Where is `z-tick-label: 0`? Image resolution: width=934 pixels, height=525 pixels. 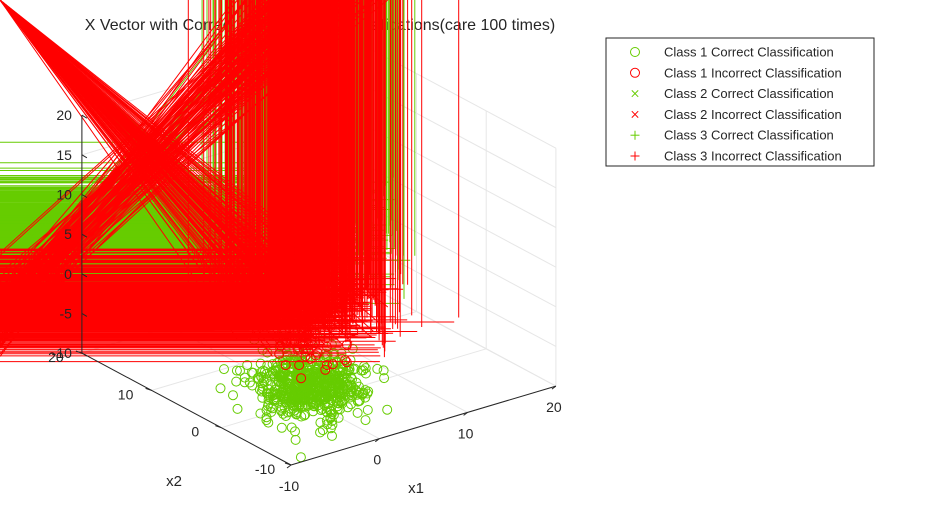
z-tick-label: 0 is located at coordinates (68, 274).